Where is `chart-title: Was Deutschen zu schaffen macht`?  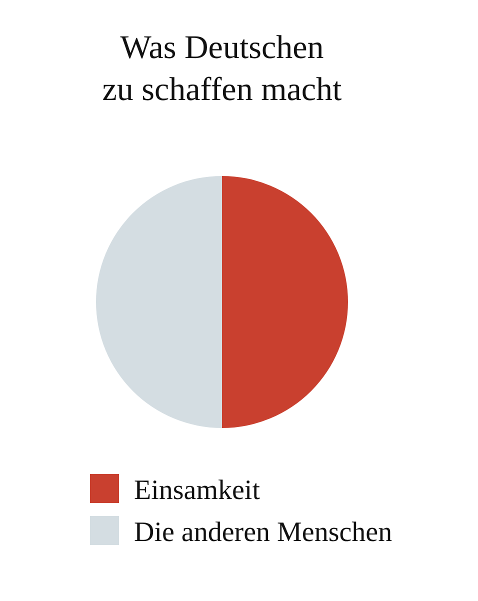 chart-title: Was Deutschen zu schaffen macht is located at coordinates (222, 69).